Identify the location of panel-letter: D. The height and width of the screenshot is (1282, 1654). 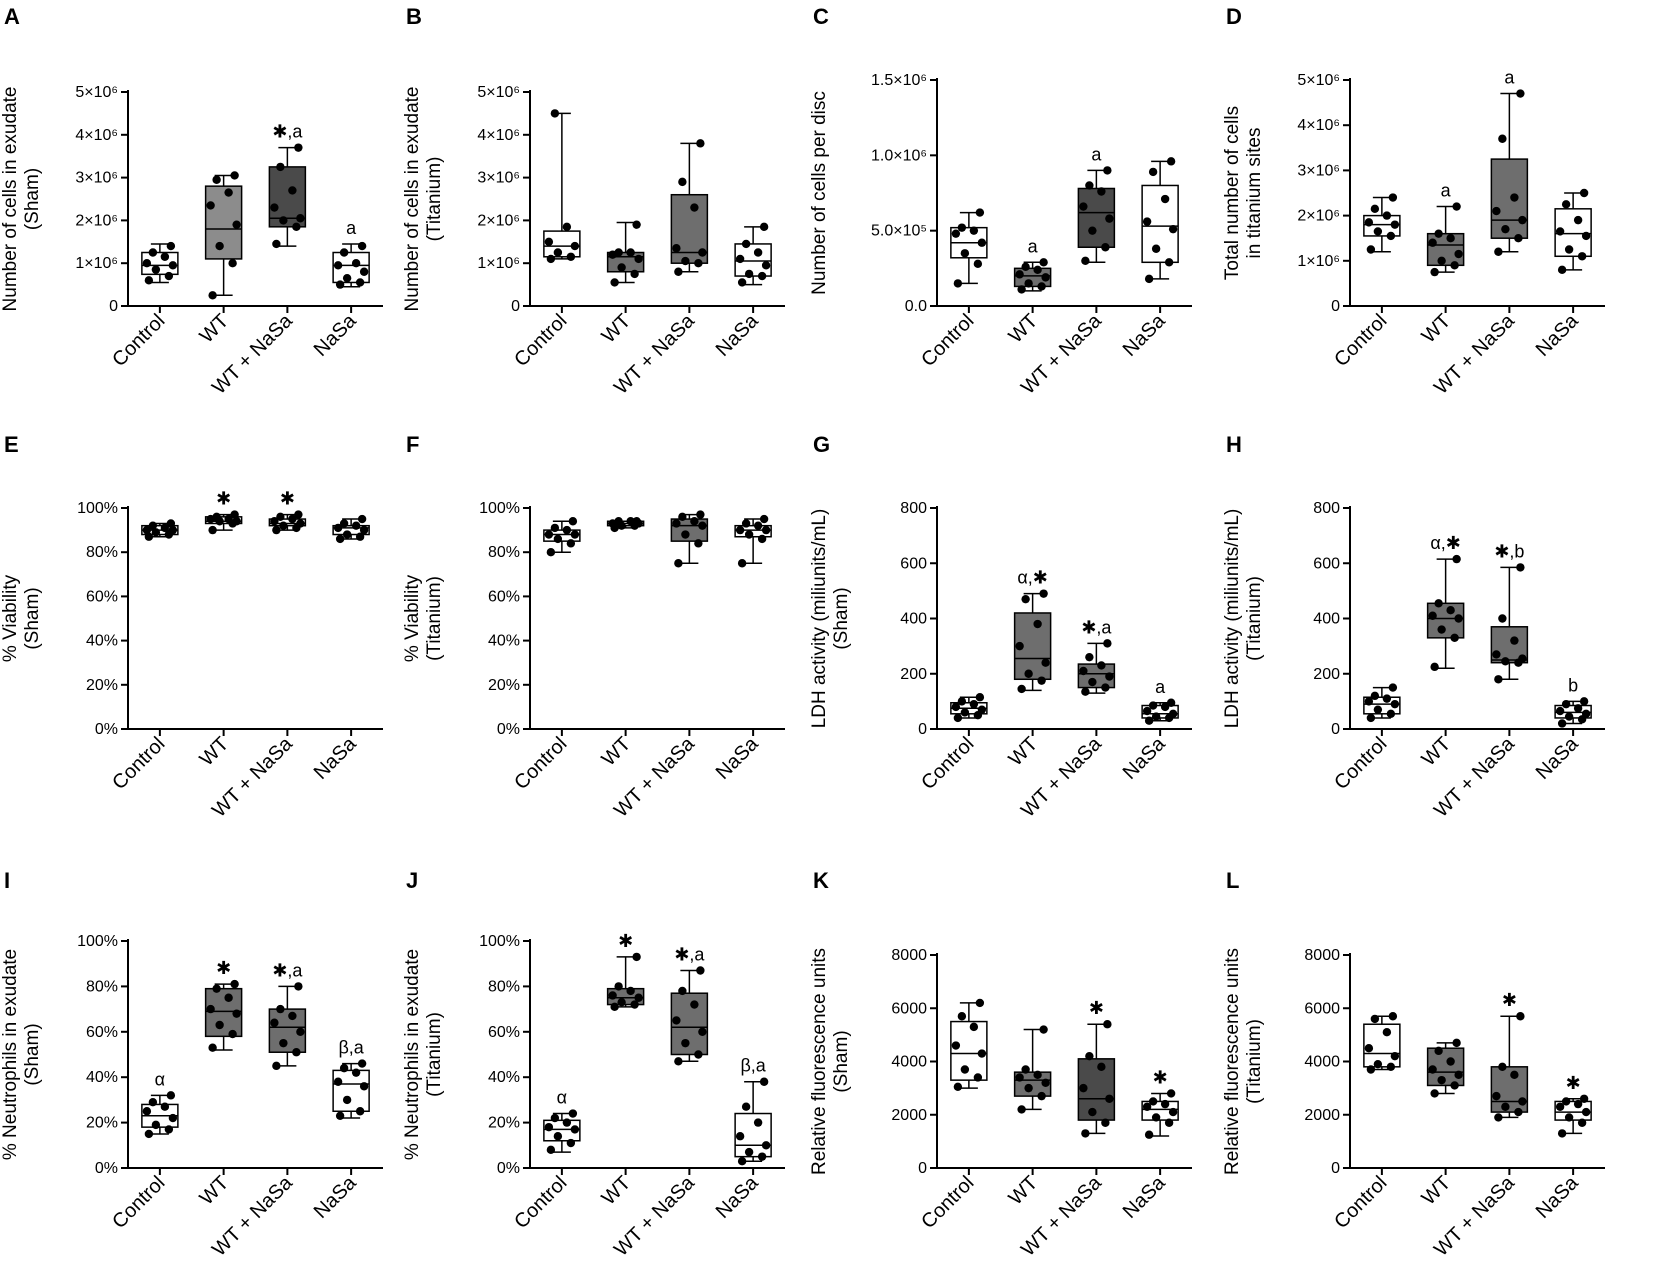
(1234, 16).